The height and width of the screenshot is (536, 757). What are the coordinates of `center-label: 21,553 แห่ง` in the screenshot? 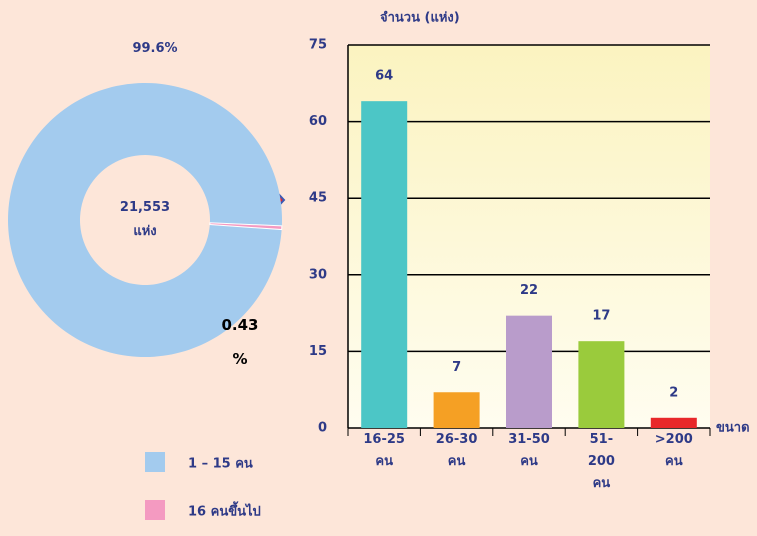 It's located at (145, 219).